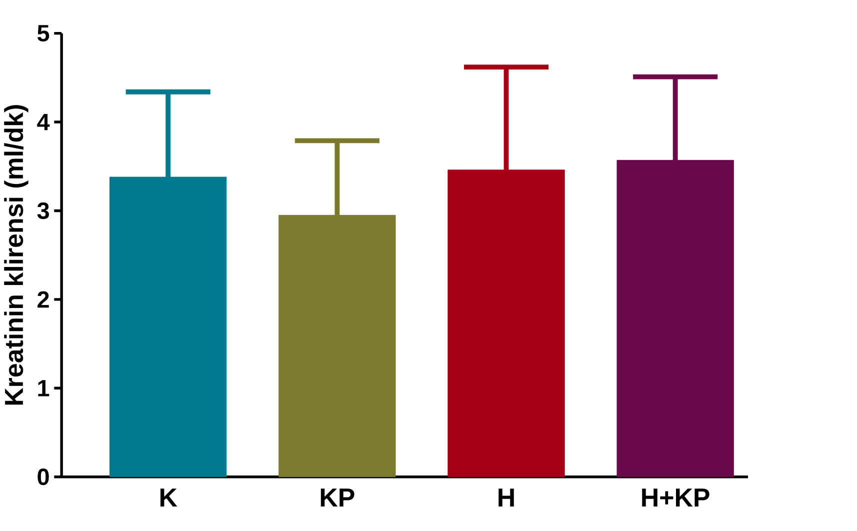 Image resolution: width=857 pixels, height=531 pixels. Describe the element at coordinates (337, 497) in the screenshot. I see `x-tick-label: KP` at that location.